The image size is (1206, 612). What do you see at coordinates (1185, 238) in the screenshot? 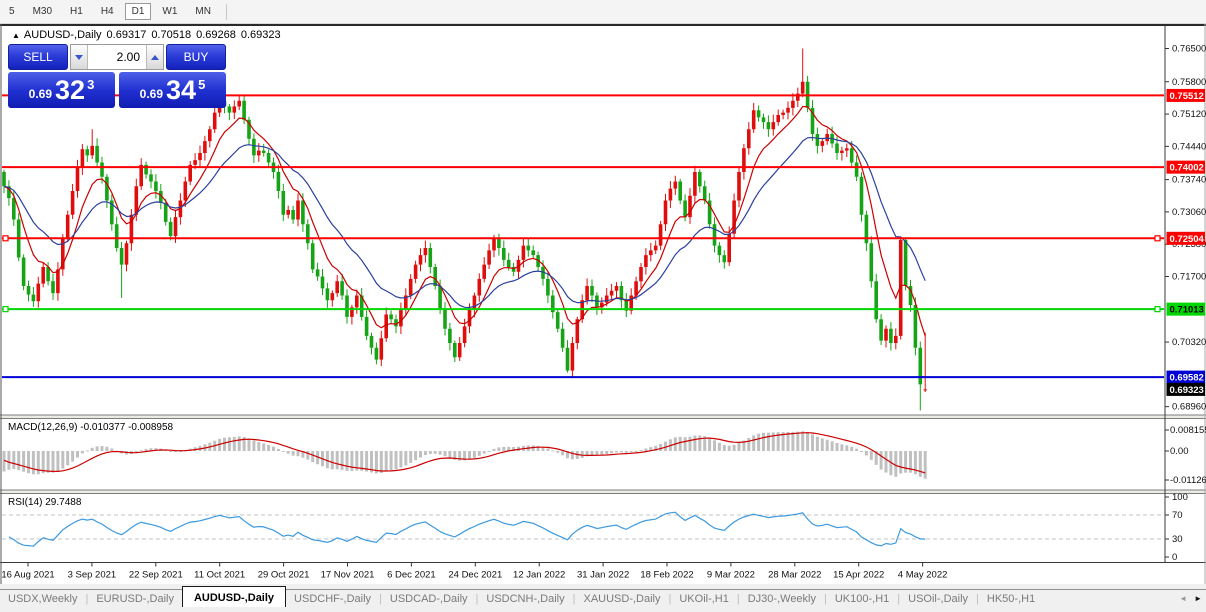
I see `level-0.72504-badge` at bounding box center [1185, 238].